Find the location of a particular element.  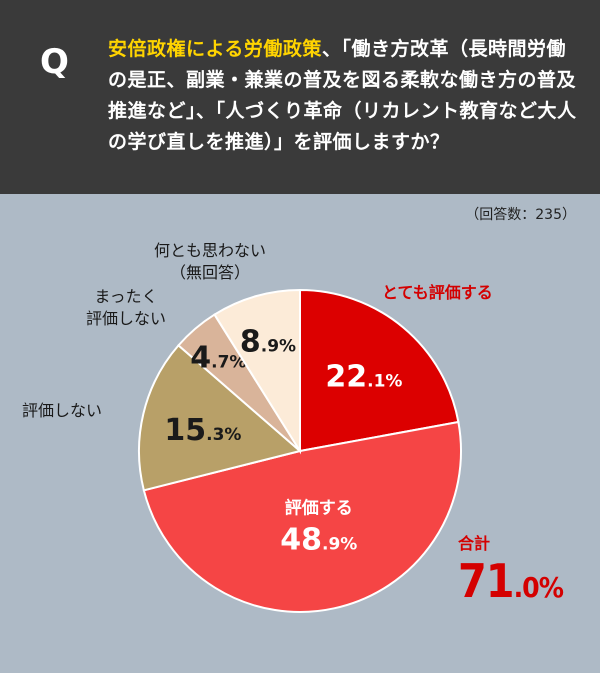

legend-label-no-answer-line2: （無回答） is located at coordinates (210, 272).